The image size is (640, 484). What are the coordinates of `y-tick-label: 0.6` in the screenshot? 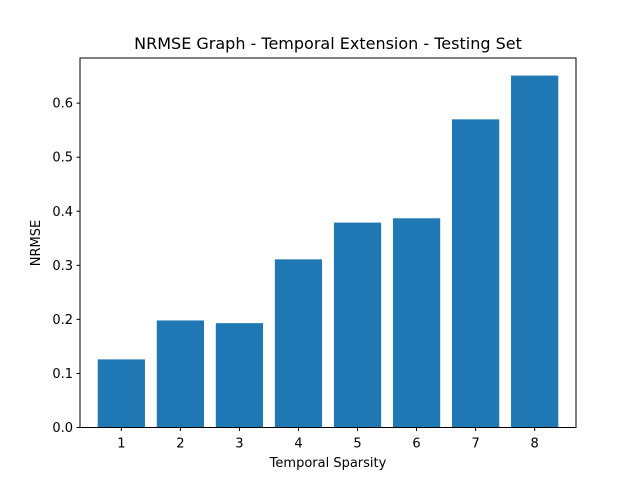 It's located at (62, 104).